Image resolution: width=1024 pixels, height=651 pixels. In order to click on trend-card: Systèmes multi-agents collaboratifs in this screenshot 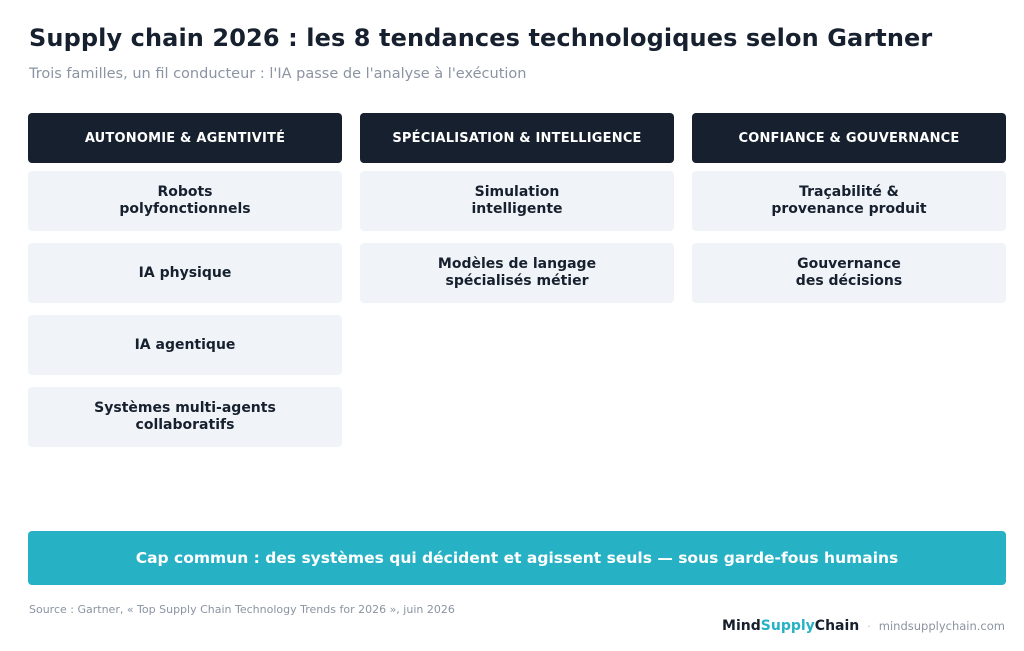, I will do `click(185, 417)`.